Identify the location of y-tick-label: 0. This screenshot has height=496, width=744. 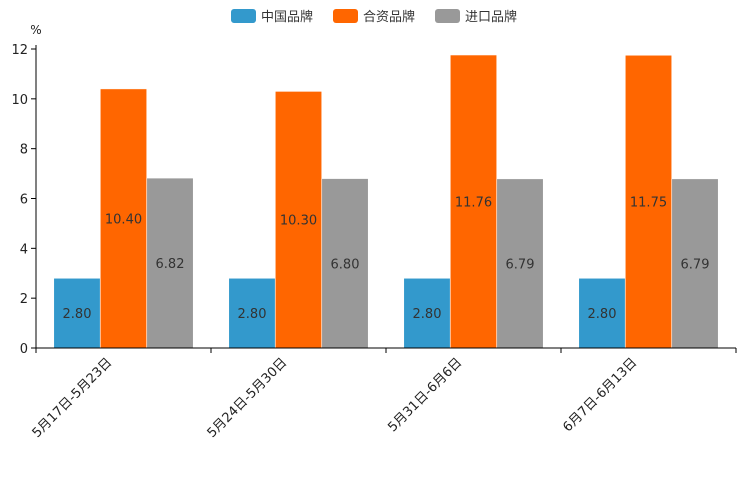
(24, 349).